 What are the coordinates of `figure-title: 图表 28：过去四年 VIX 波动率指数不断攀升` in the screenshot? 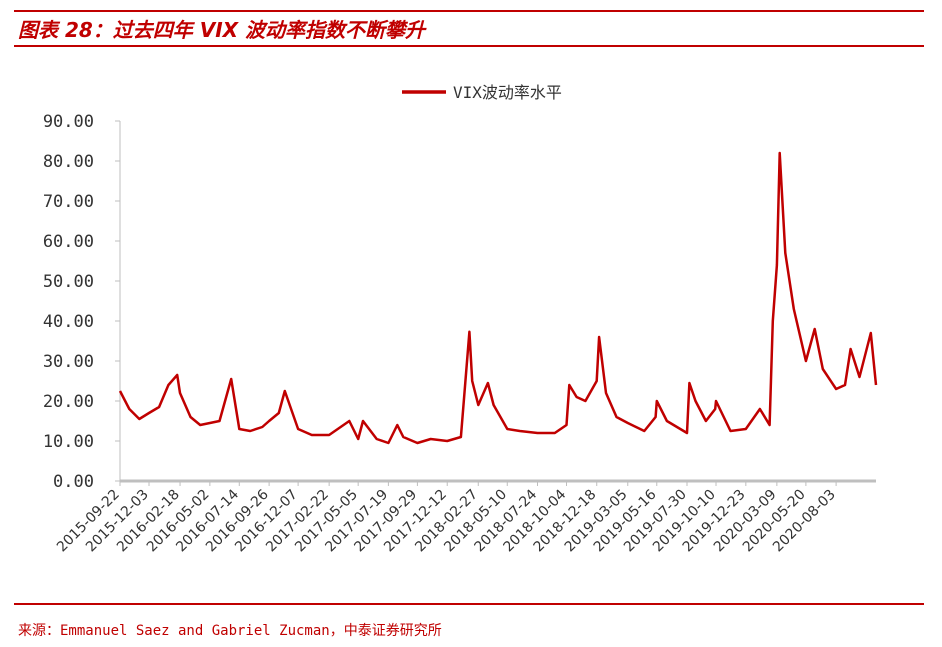 It's located at (222, 30).